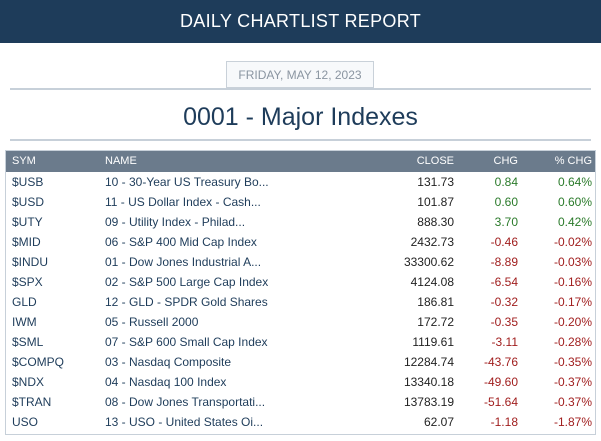  Describe the element at coordinates (574, 222) in the screenshot. I see `percent-change-value: 0.42%` at that location.